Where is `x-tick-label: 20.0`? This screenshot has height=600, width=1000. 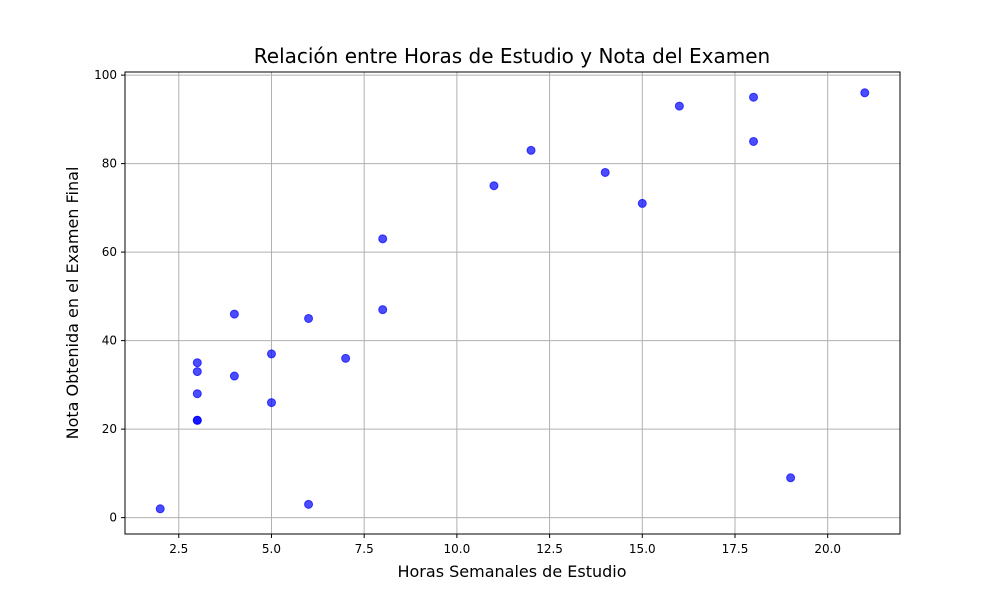 x-tick-label: 20.0 is located at coordinates (827, 549).